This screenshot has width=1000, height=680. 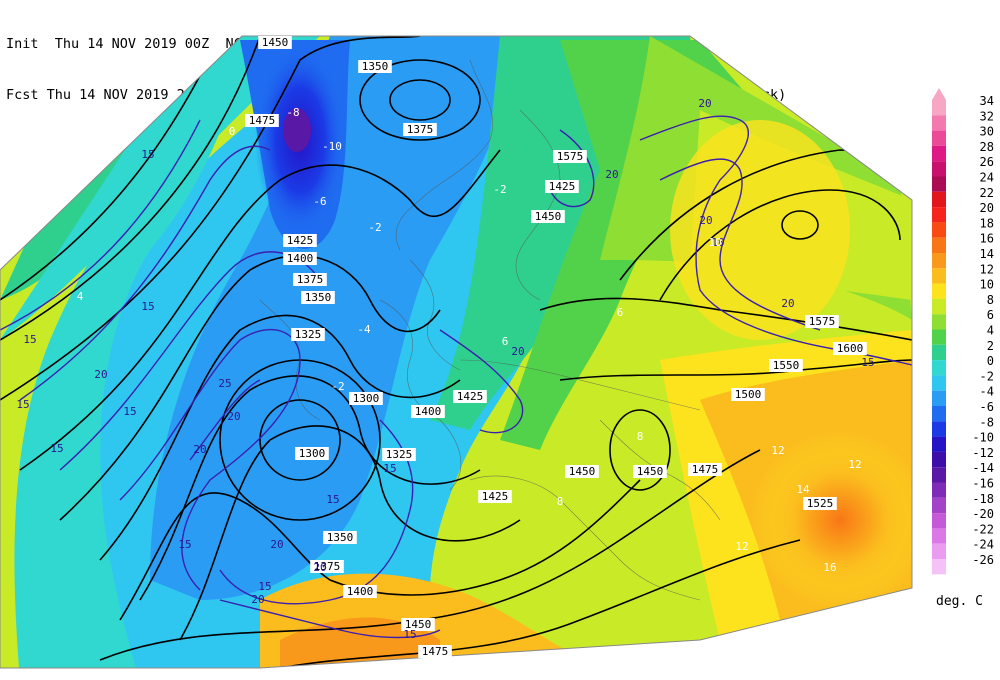 What do you see at coordinates (714, 242) in the screenshot?
I see `temperature-label: 10` at bounding box center [714, 242].